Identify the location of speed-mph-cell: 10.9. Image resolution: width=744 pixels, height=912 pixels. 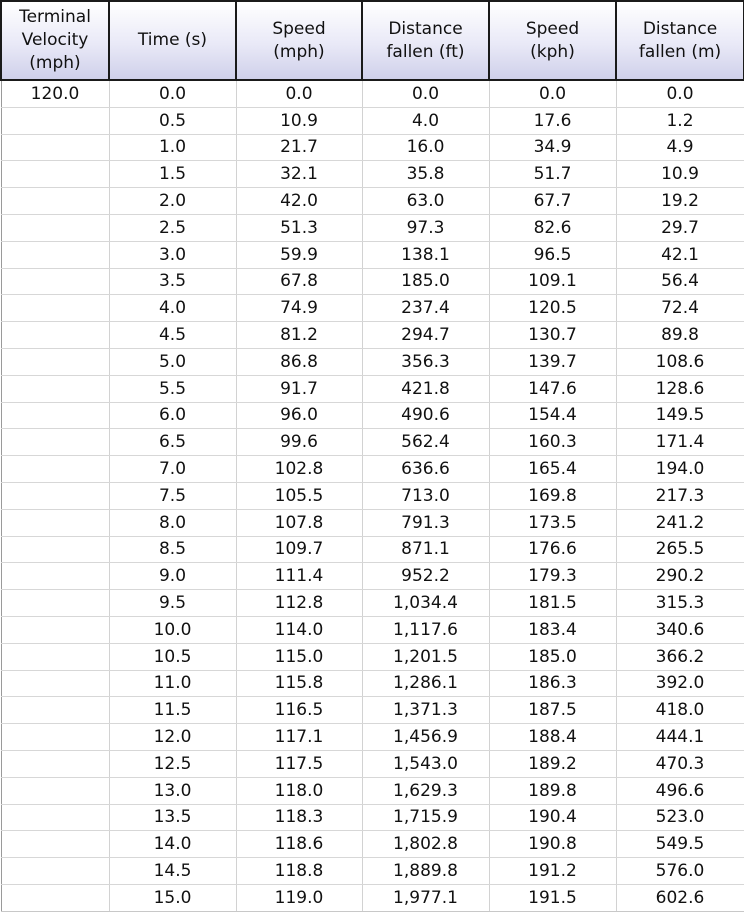
(299, 121).